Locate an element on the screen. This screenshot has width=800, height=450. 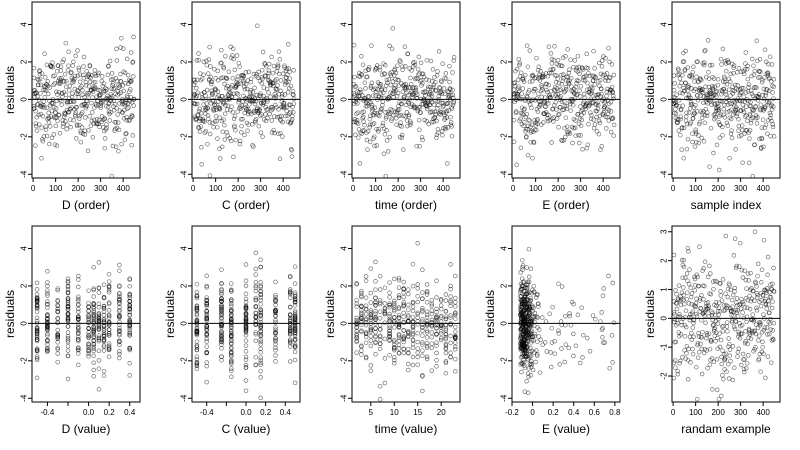
x-tick-label: 300 is located at coordinates (741, 412).